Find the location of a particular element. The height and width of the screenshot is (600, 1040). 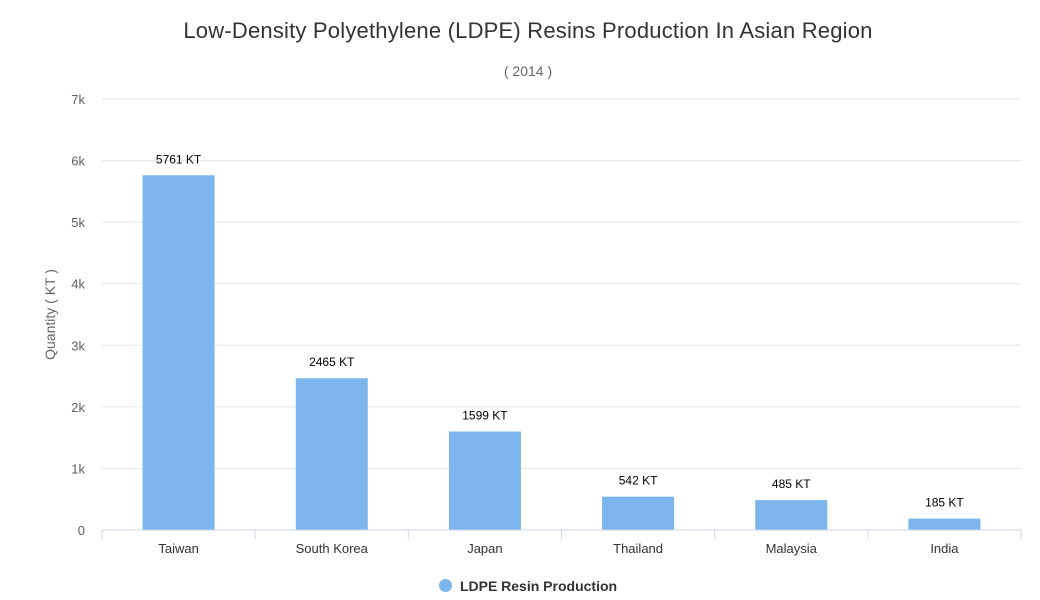

data-label: 542 KT is located at coordinates (638, 481).